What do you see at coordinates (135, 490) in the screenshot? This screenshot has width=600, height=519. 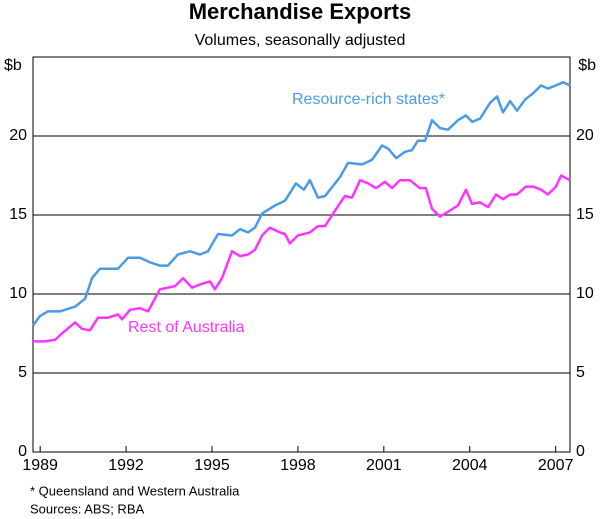 I see `footnote: * Queensland and Western Australia` at bounding box center [135, 490].